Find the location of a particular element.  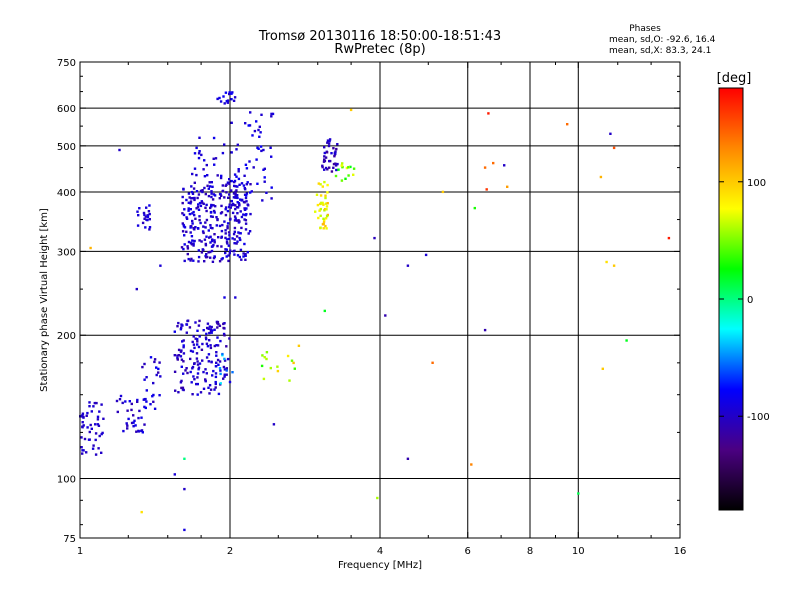

y-tick-label: 500 is located at coordinates (66, 147).